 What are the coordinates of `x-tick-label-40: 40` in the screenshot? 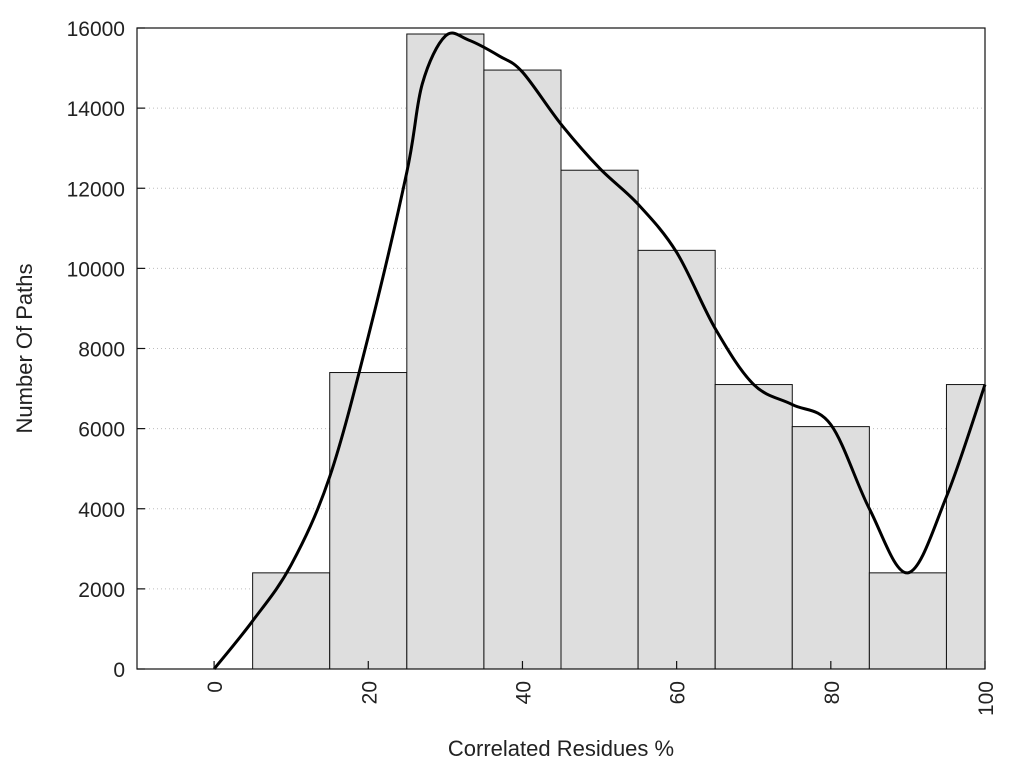 It's located at (523, 692).